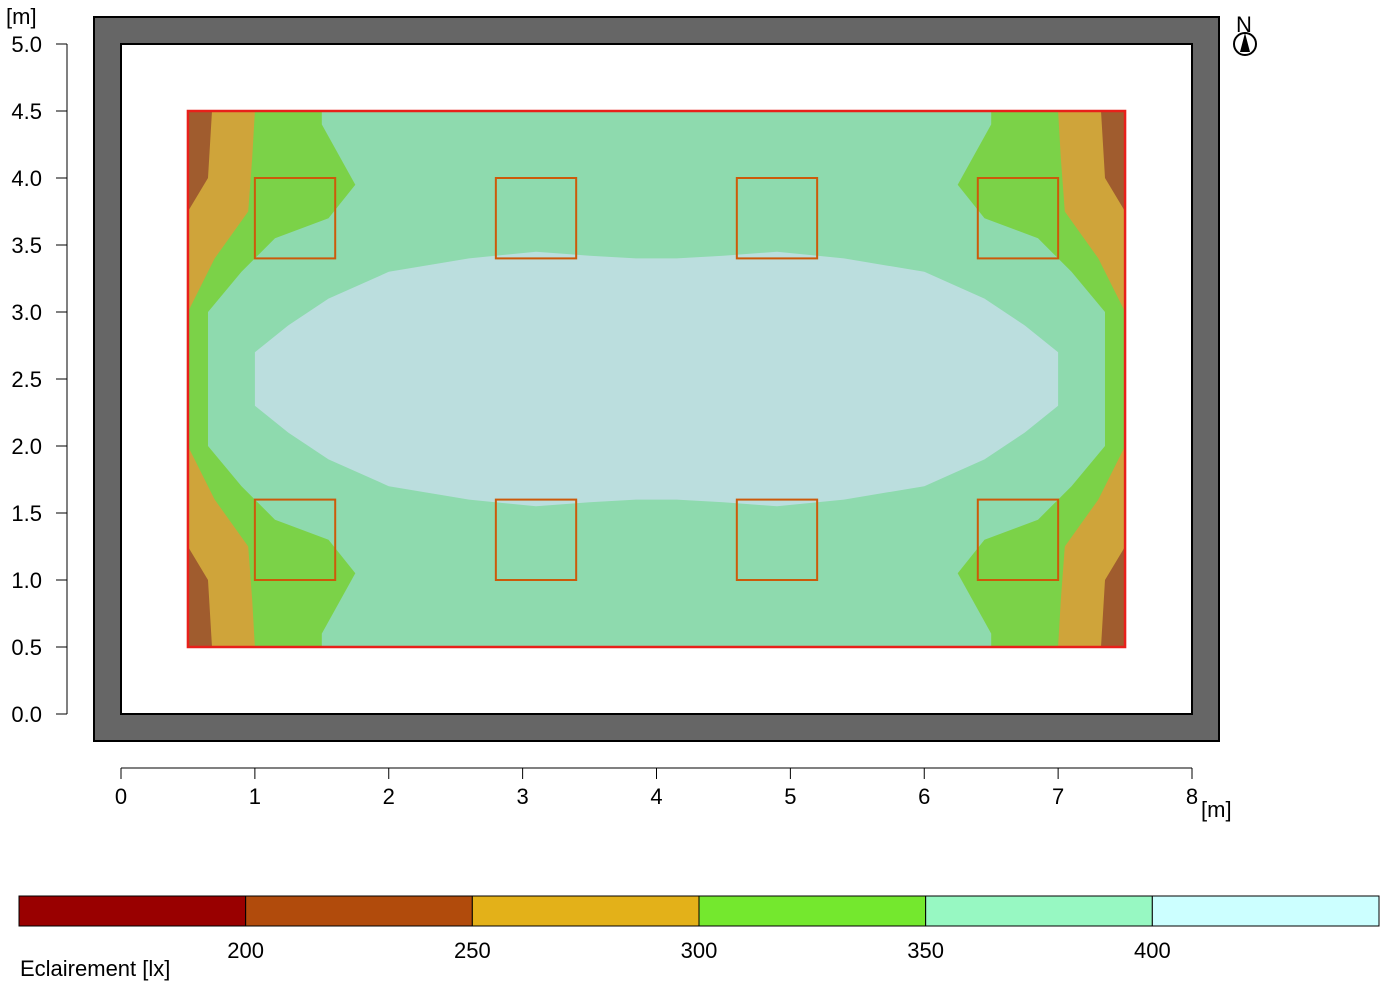  Describe the element at coordinates (121, 796) in the screenshot. I see `x-tick-label: 0` at that location.